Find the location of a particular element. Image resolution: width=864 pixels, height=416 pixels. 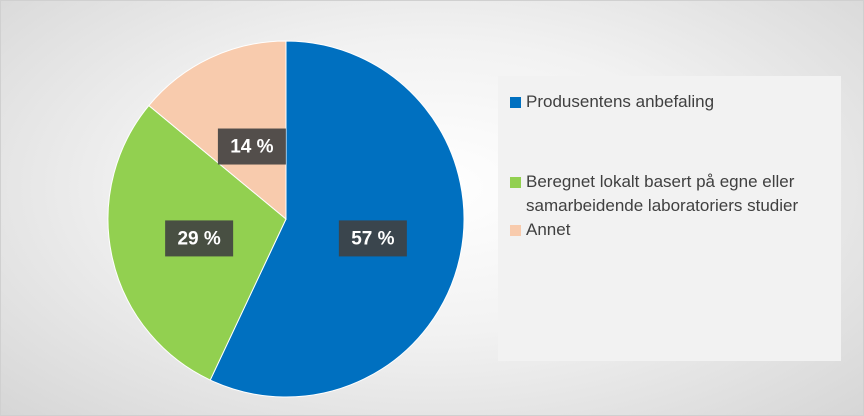

data-label: 29 % is located at coordinates (198, 238).